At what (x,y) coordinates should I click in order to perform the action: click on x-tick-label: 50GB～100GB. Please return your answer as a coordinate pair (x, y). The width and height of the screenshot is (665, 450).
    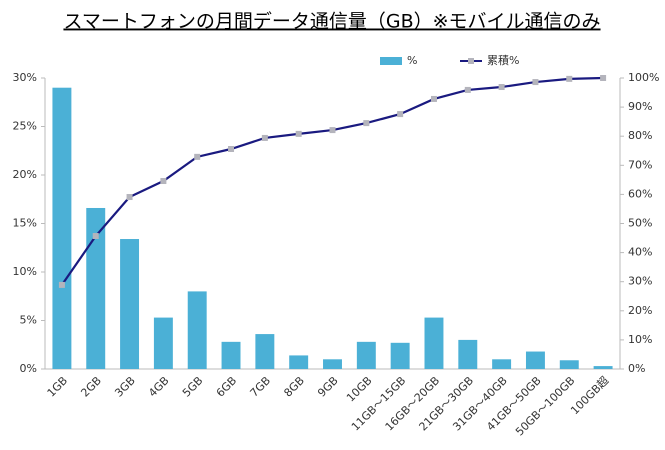
    Looking at the image, I should click on (545, 406).